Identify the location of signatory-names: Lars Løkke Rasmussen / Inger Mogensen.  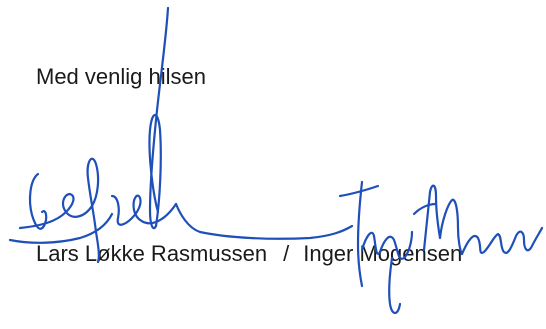
(249, 254).